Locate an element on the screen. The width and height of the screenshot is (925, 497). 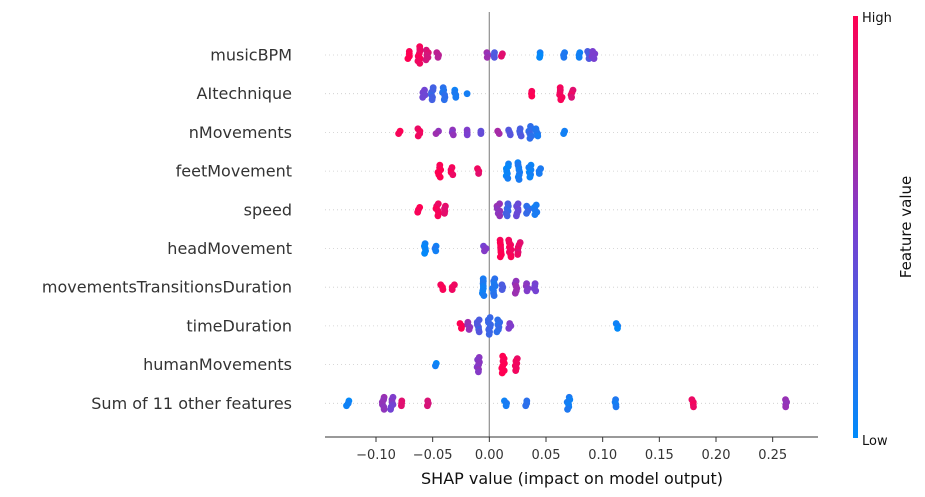
feature-label: nMovements is located at coordinates (240, 132).